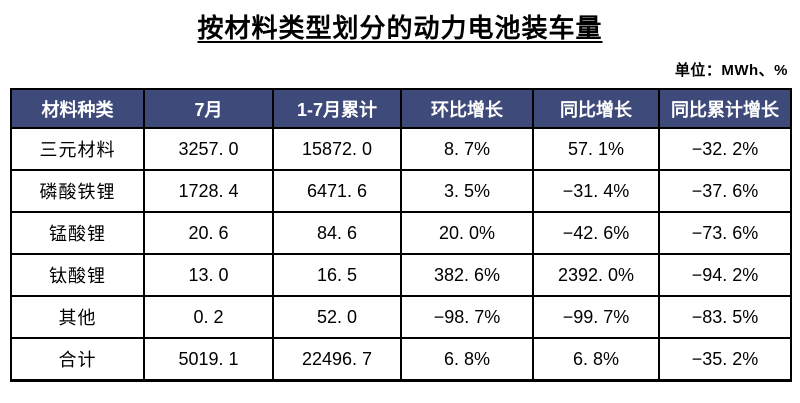  I want to click on cell-mom-growth: 6. 8%, so click(467, 359).